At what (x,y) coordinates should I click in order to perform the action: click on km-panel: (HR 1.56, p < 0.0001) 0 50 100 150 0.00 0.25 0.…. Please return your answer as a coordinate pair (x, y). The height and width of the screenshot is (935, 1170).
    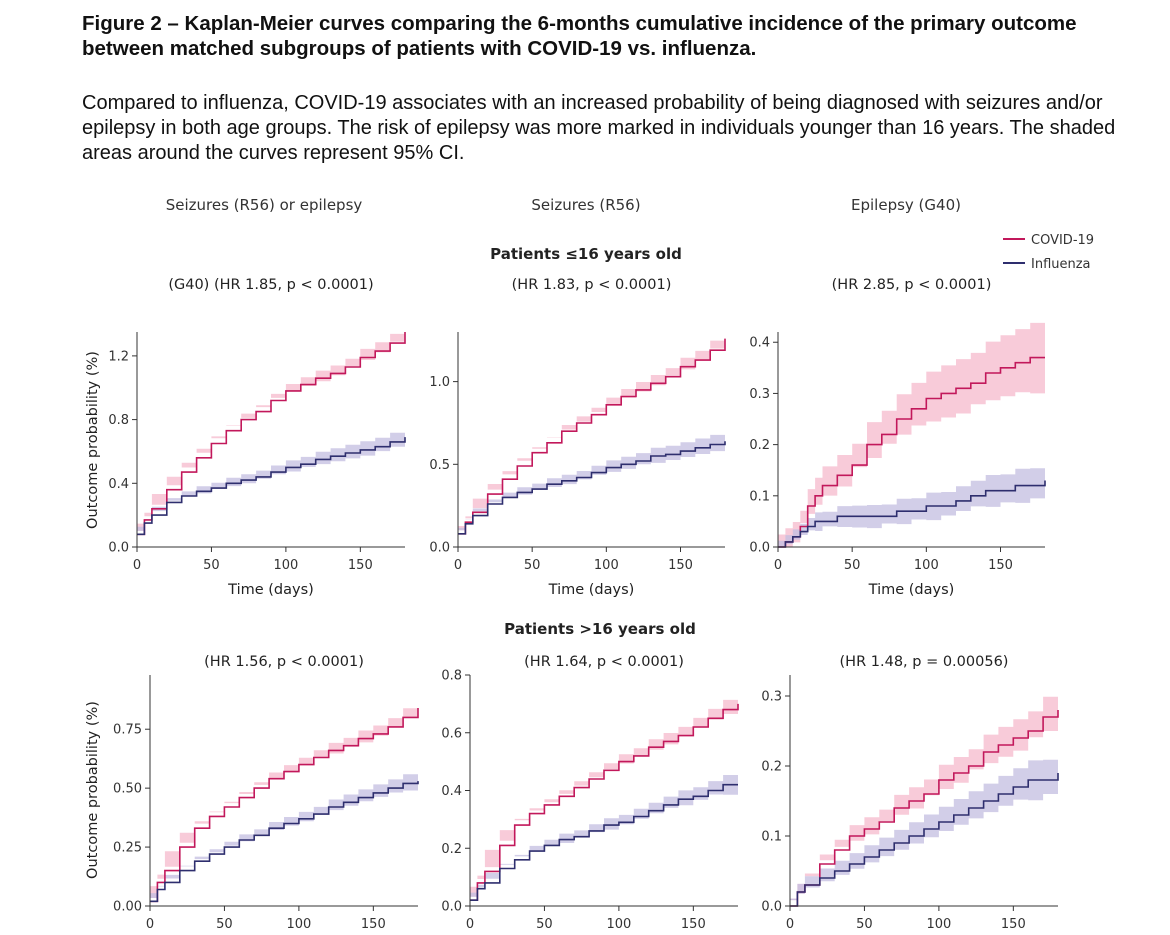
    Looking at the image, I should click on (252, 793).